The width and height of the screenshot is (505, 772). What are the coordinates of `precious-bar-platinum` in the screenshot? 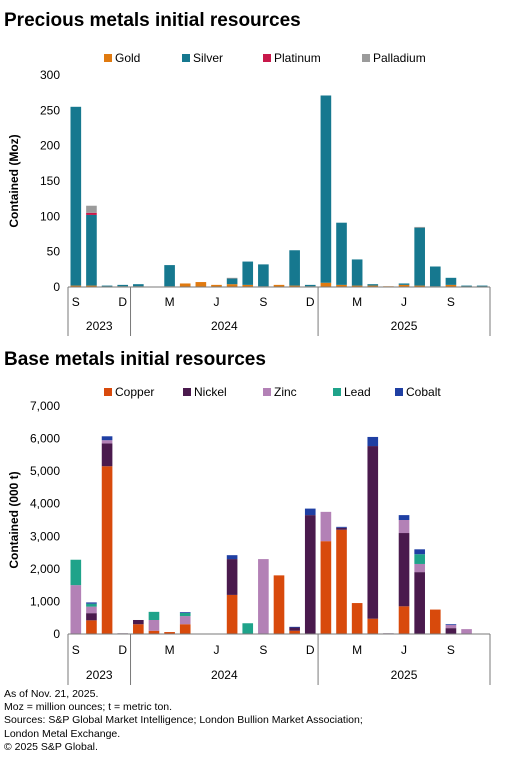 It's located at (91, 213).